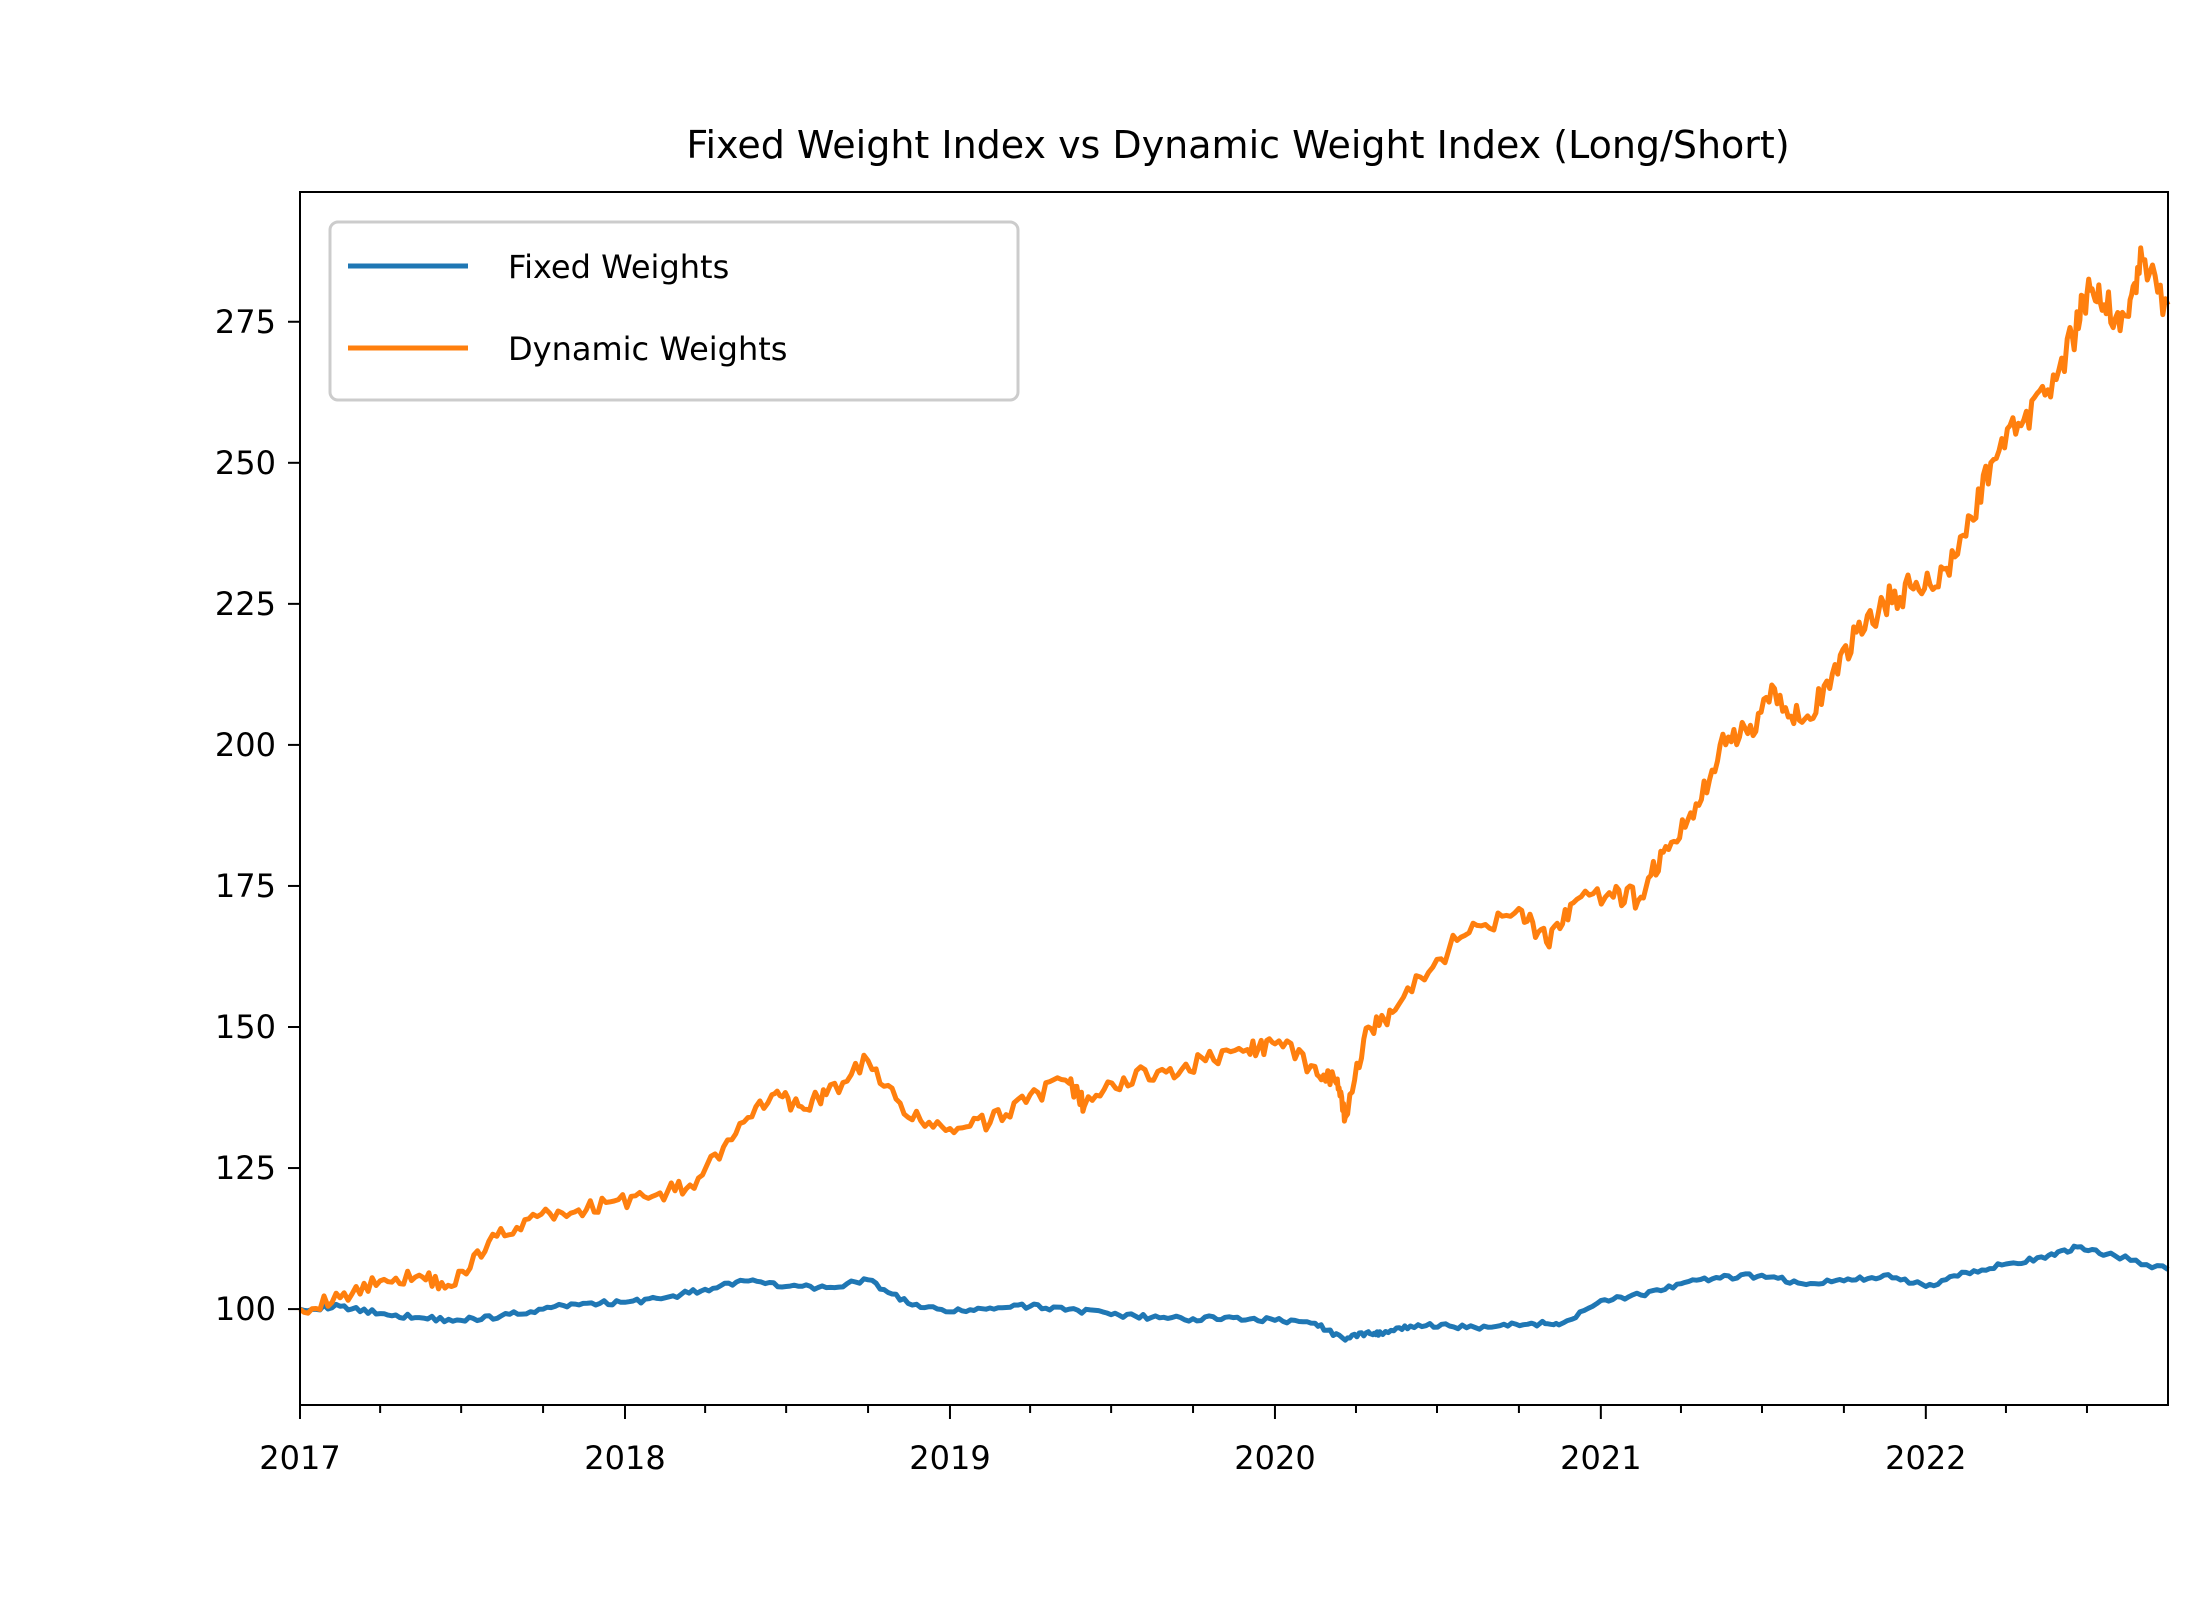 The image size is (2200, 1600). Describe the element at coordinates (1173, 1441) in the screenshot. I see `x-axis: 2017 2018 2019 2020 2021 2022` at that location.